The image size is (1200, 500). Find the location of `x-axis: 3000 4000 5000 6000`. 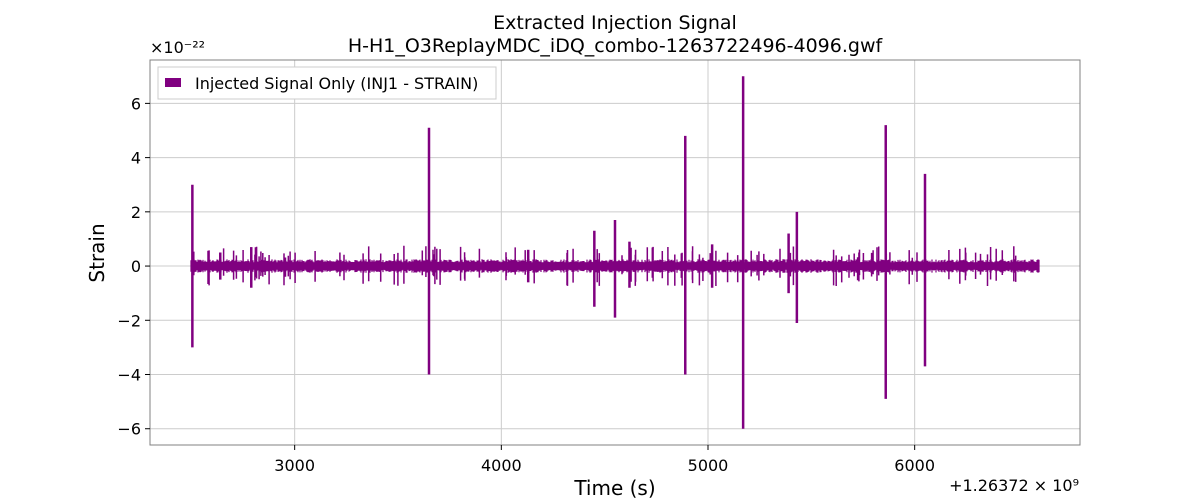

x-axis: 3000 4000 5000 6000 is located at coordinates (604, 460).